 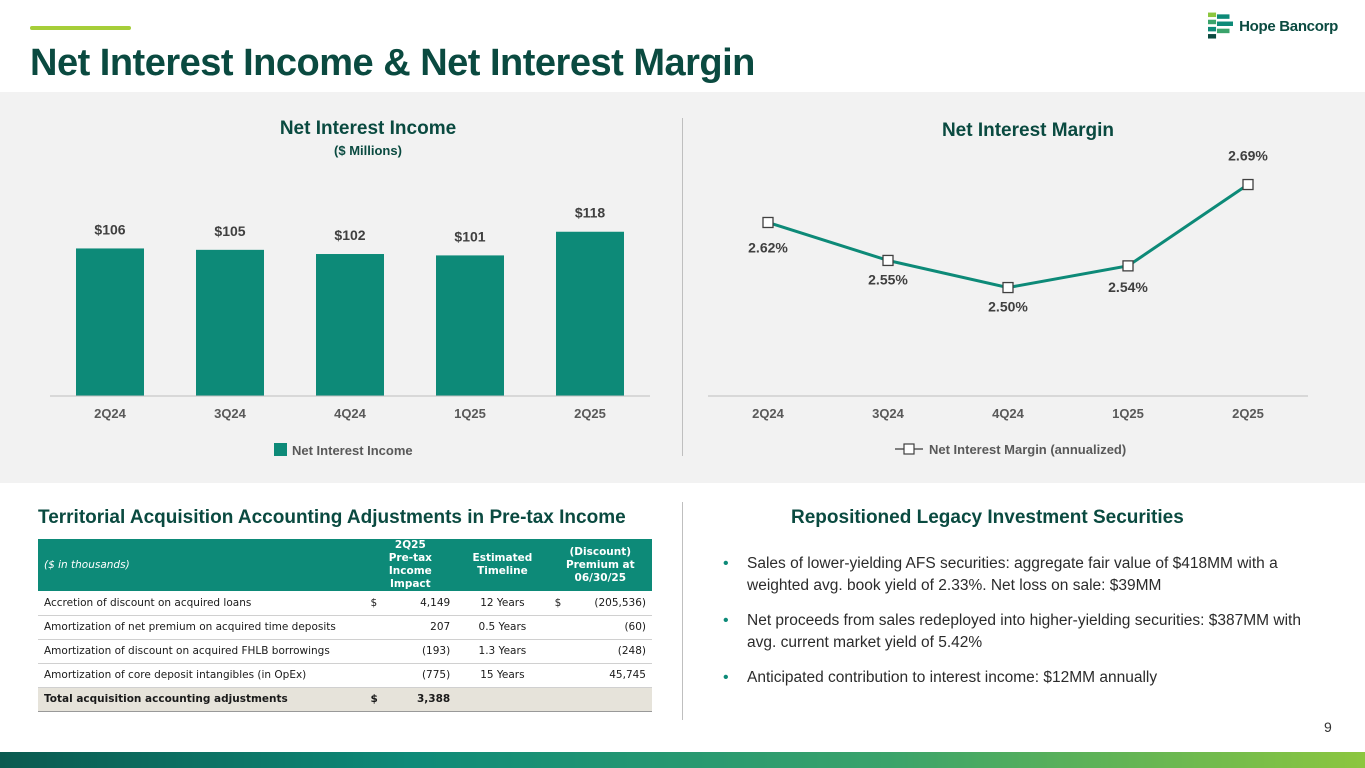 I want to click on nim-x-tick-label: 2Q25, so click(x=1248, y=413).